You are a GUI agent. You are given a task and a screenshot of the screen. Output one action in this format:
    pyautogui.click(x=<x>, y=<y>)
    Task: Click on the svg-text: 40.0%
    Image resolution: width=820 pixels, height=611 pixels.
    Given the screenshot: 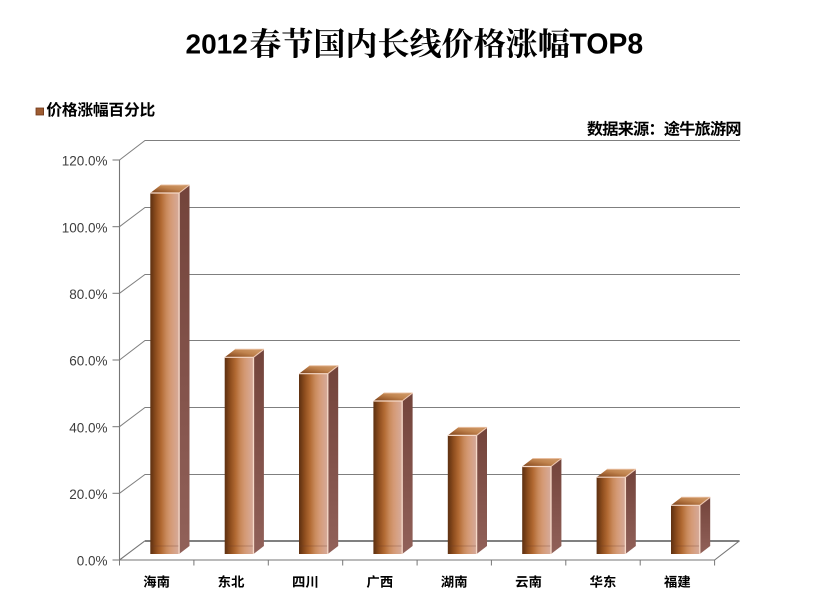 What is the action you would take?
    pyautogui.click(x=88, y=427)
    